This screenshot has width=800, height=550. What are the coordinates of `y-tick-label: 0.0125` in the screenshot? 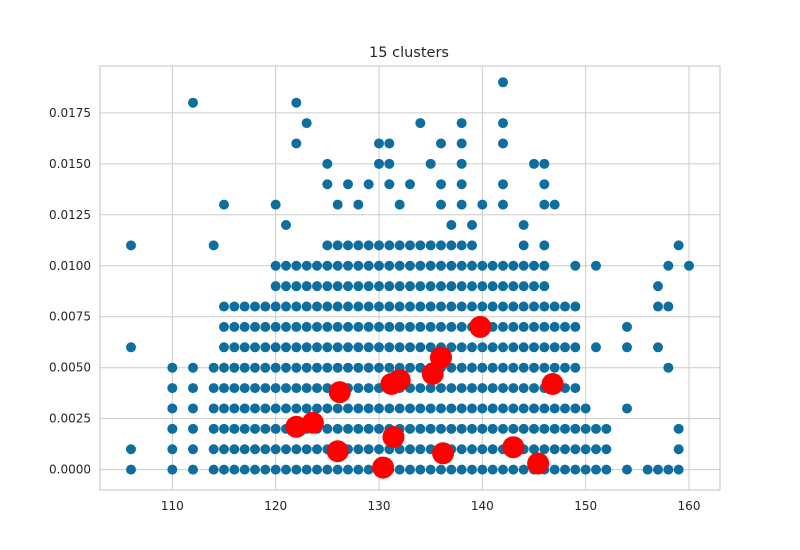 It's located at (70, 215).